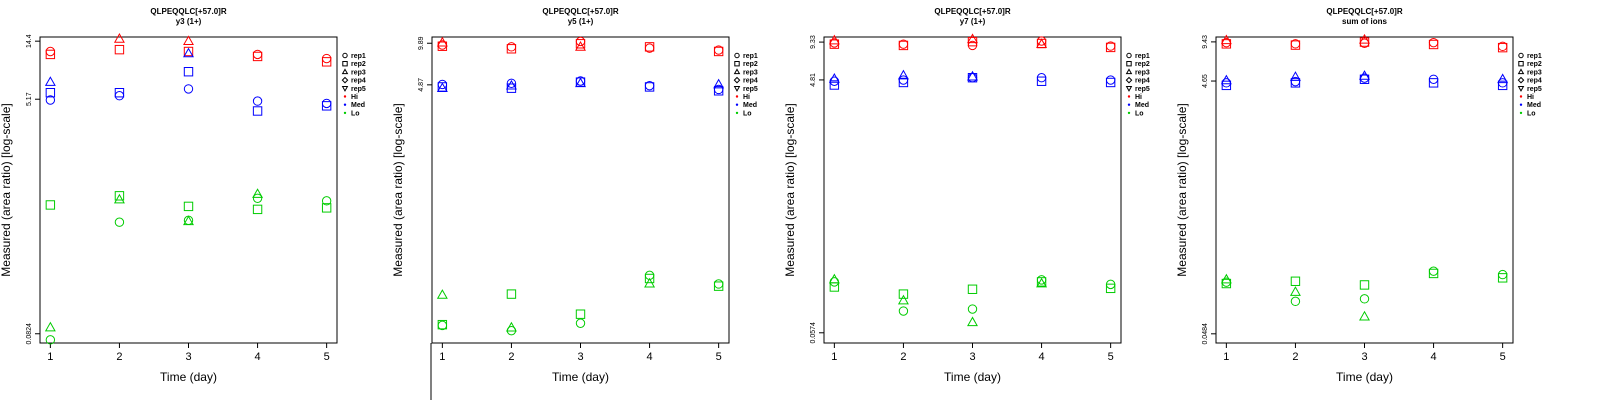 The image size is (1600, 400). What do you see at coordinates (1364, 190) in the screenshot?
I see `plot-frame` at bounding box center [1364, 190].